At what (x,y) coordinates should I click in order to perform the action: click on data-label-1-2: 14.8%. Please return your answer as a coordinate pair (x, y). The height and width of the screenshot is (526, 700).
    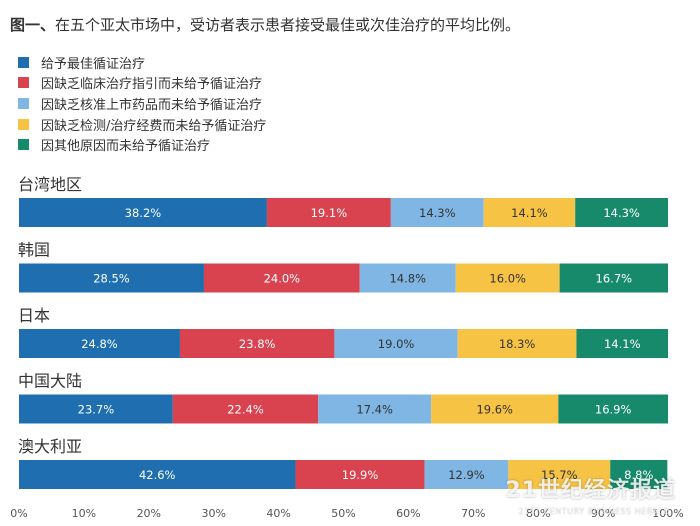
    Looking at the image, I should click on (407, 279).